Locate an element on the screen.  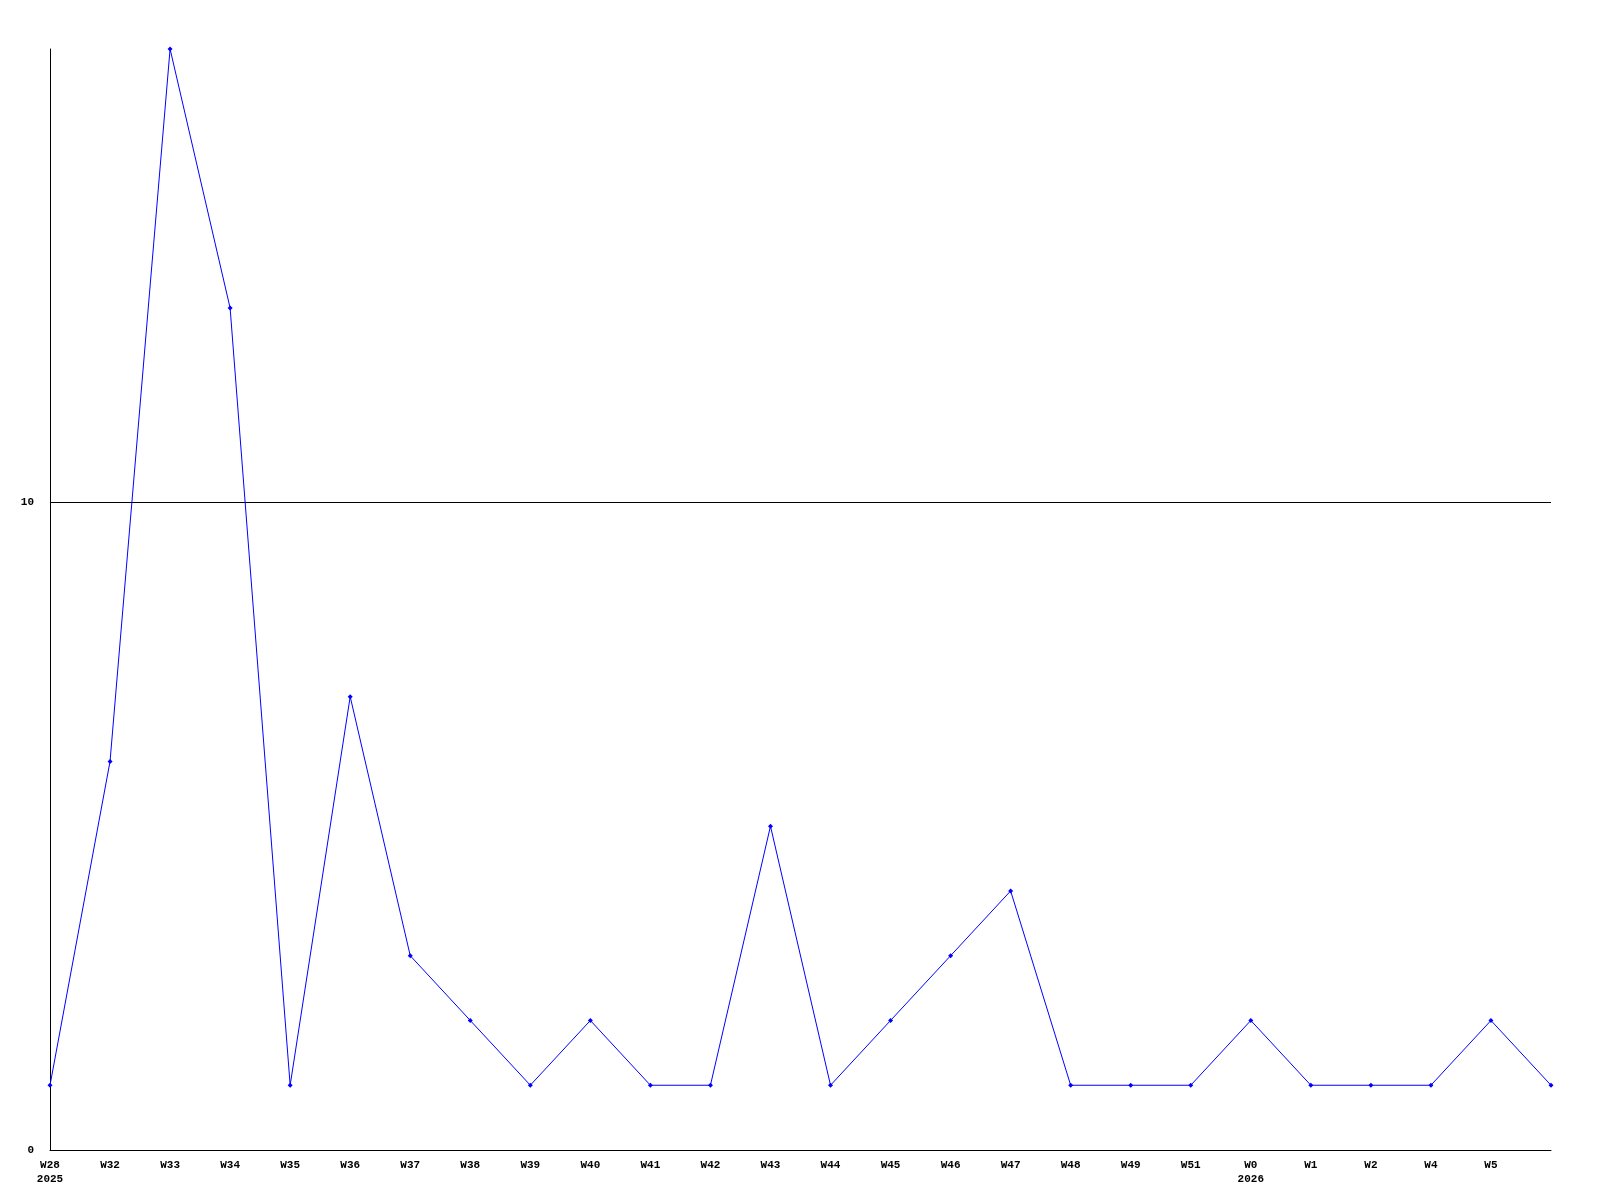
x-tick-label: W36 is located at coordinates (350, 1165).